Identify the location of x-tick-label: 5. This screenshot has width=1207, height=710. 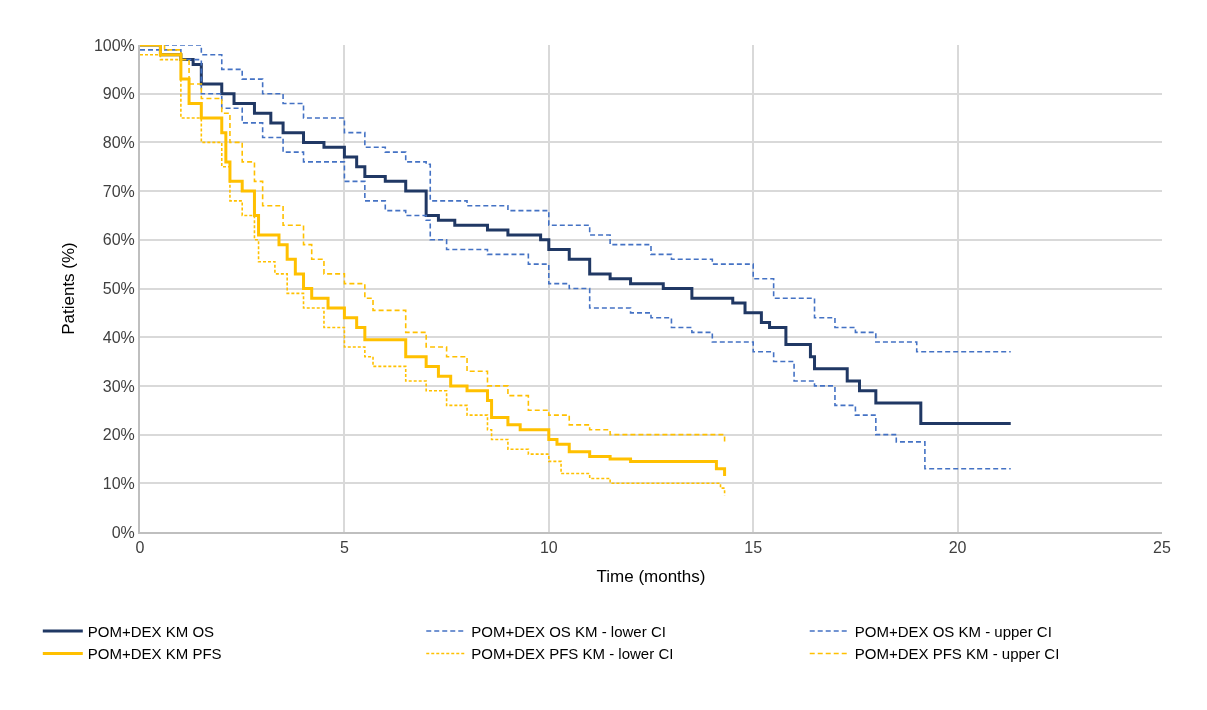
(344, 548).